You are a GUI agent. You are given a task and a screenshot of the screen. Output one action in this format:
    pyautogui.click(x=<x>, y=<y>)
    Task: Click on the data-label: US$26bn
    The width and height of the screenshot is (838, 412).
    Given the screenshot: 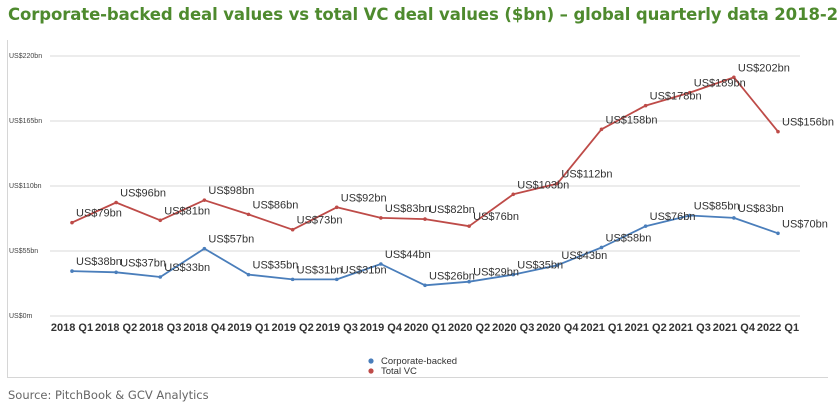 What is the action you would take?
    pyautogui.click(x=452, y=276)
    